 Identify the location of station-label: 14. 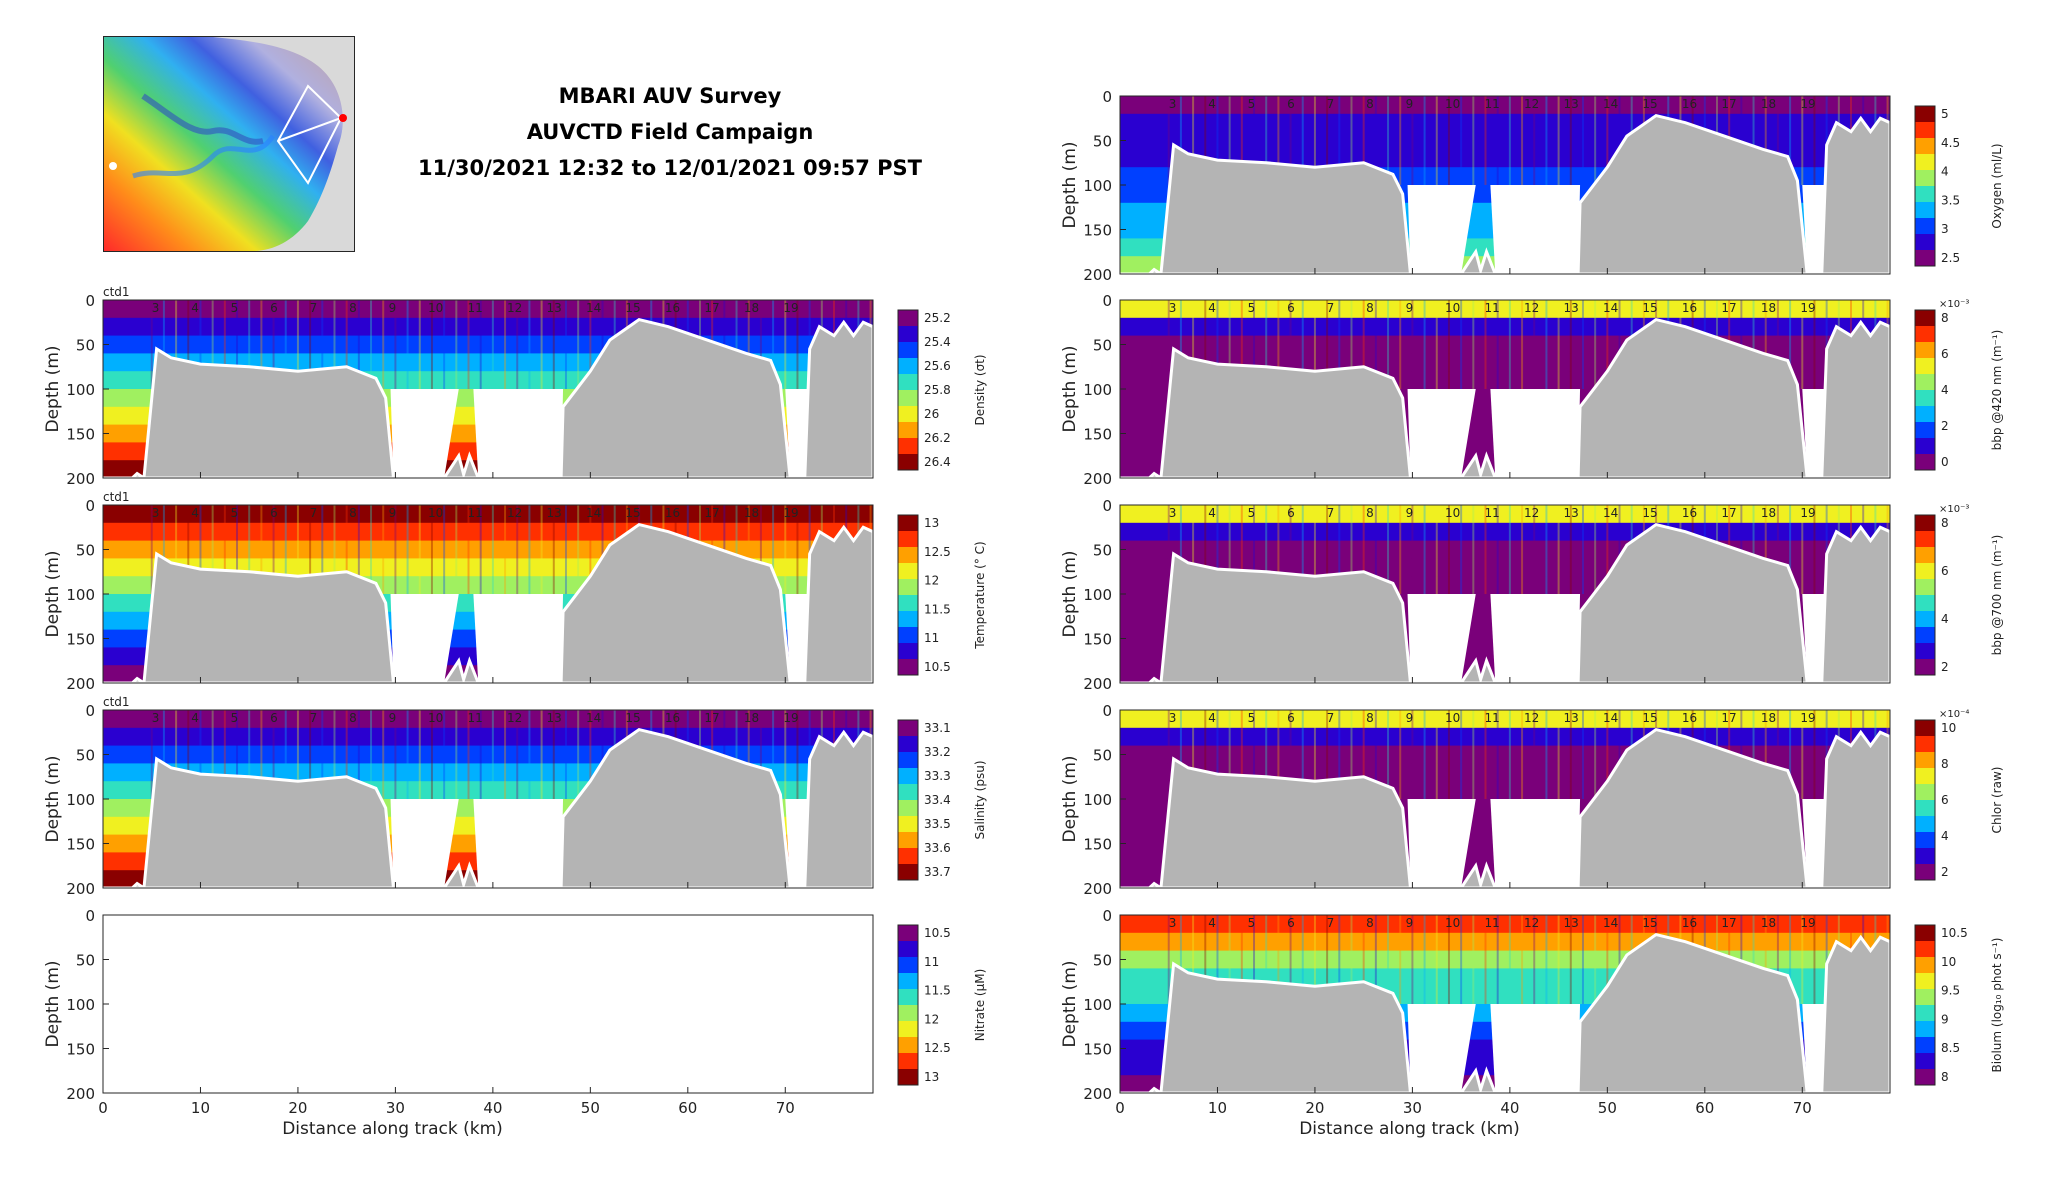
(593, 718).